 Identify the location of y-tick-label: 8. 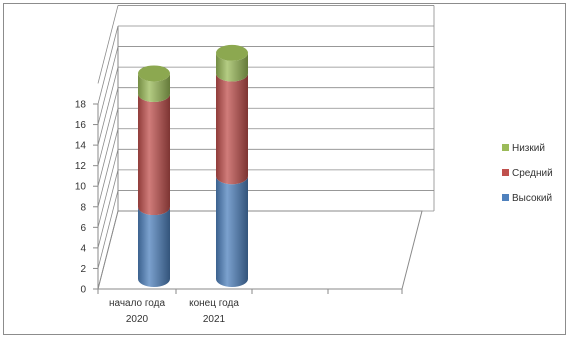
(83, 207).